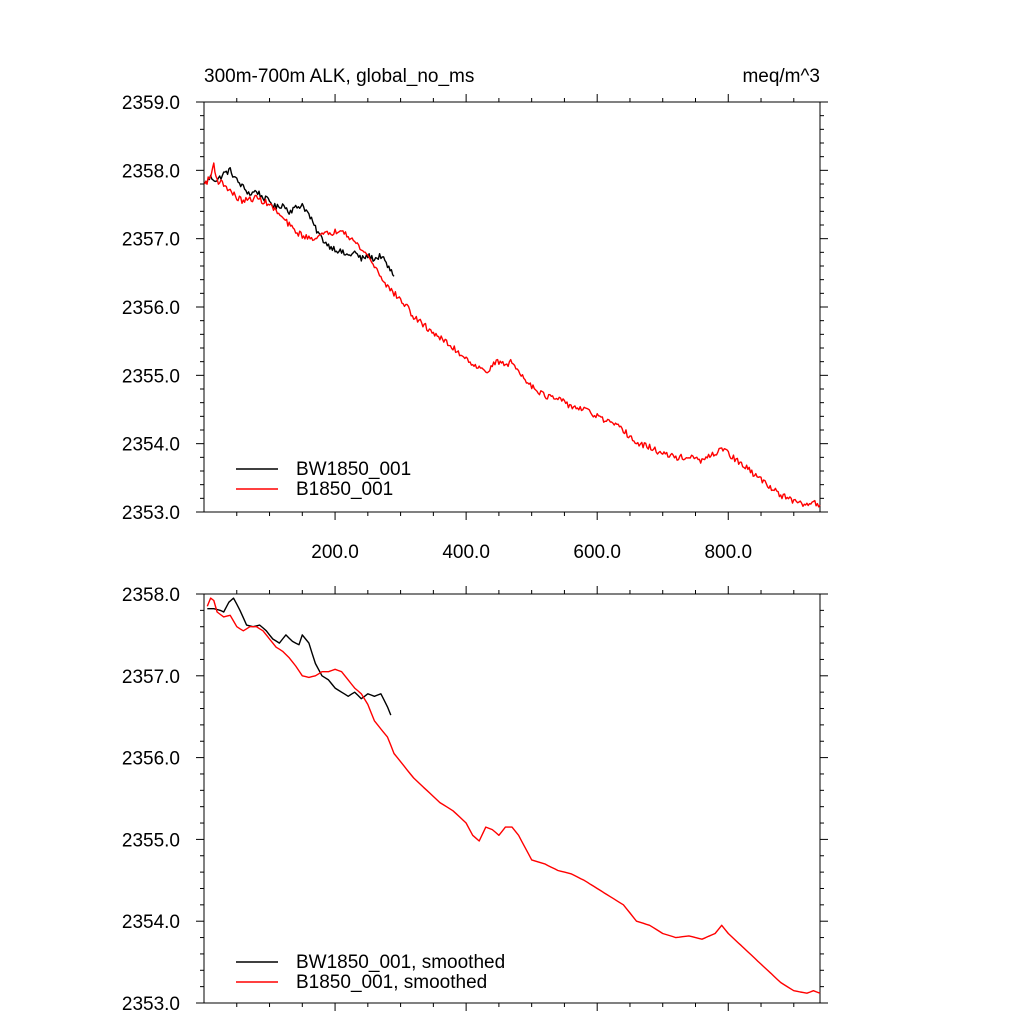 The image size is (1024, 1024). I want to click on legend-label: B1850_001, so click(344, 489).